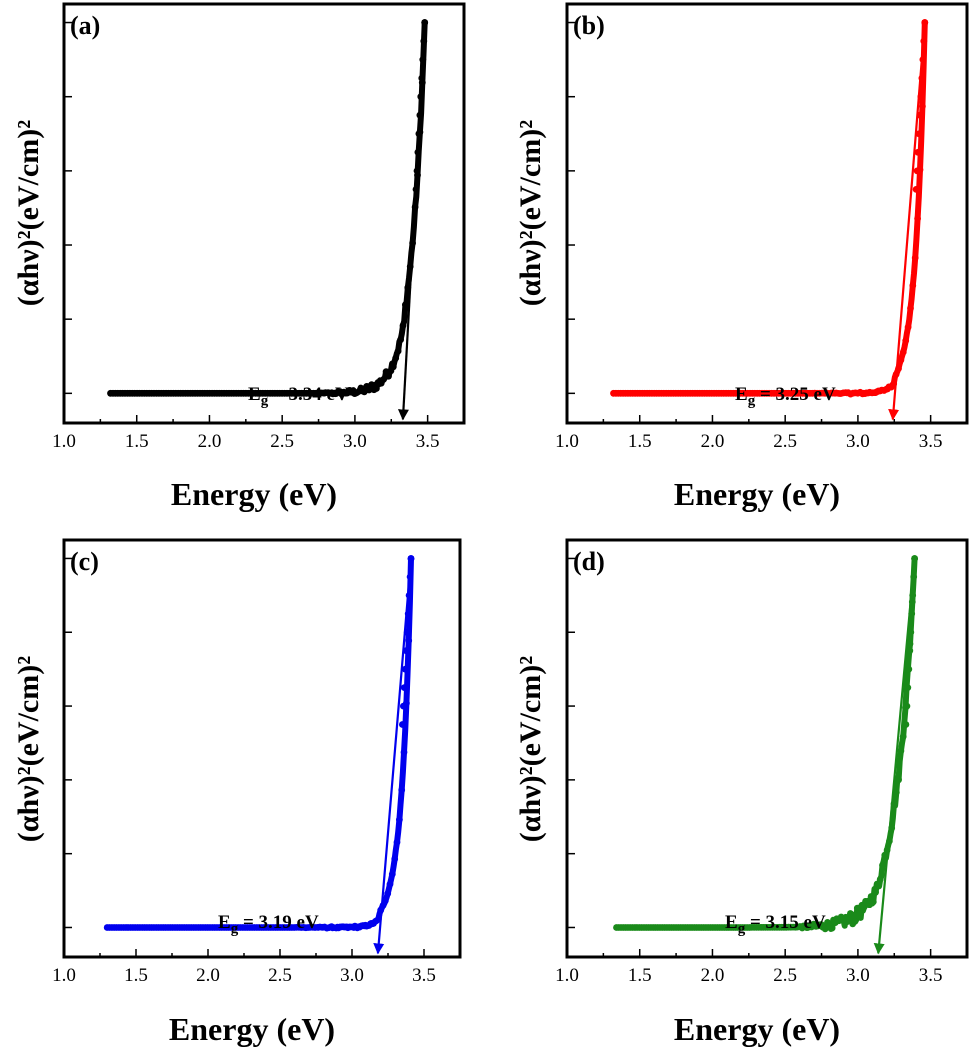 This screenshot has width=976, height=1050. I want to click on band-gap-label: Eg = 3.15 eV, so click(775, 924).